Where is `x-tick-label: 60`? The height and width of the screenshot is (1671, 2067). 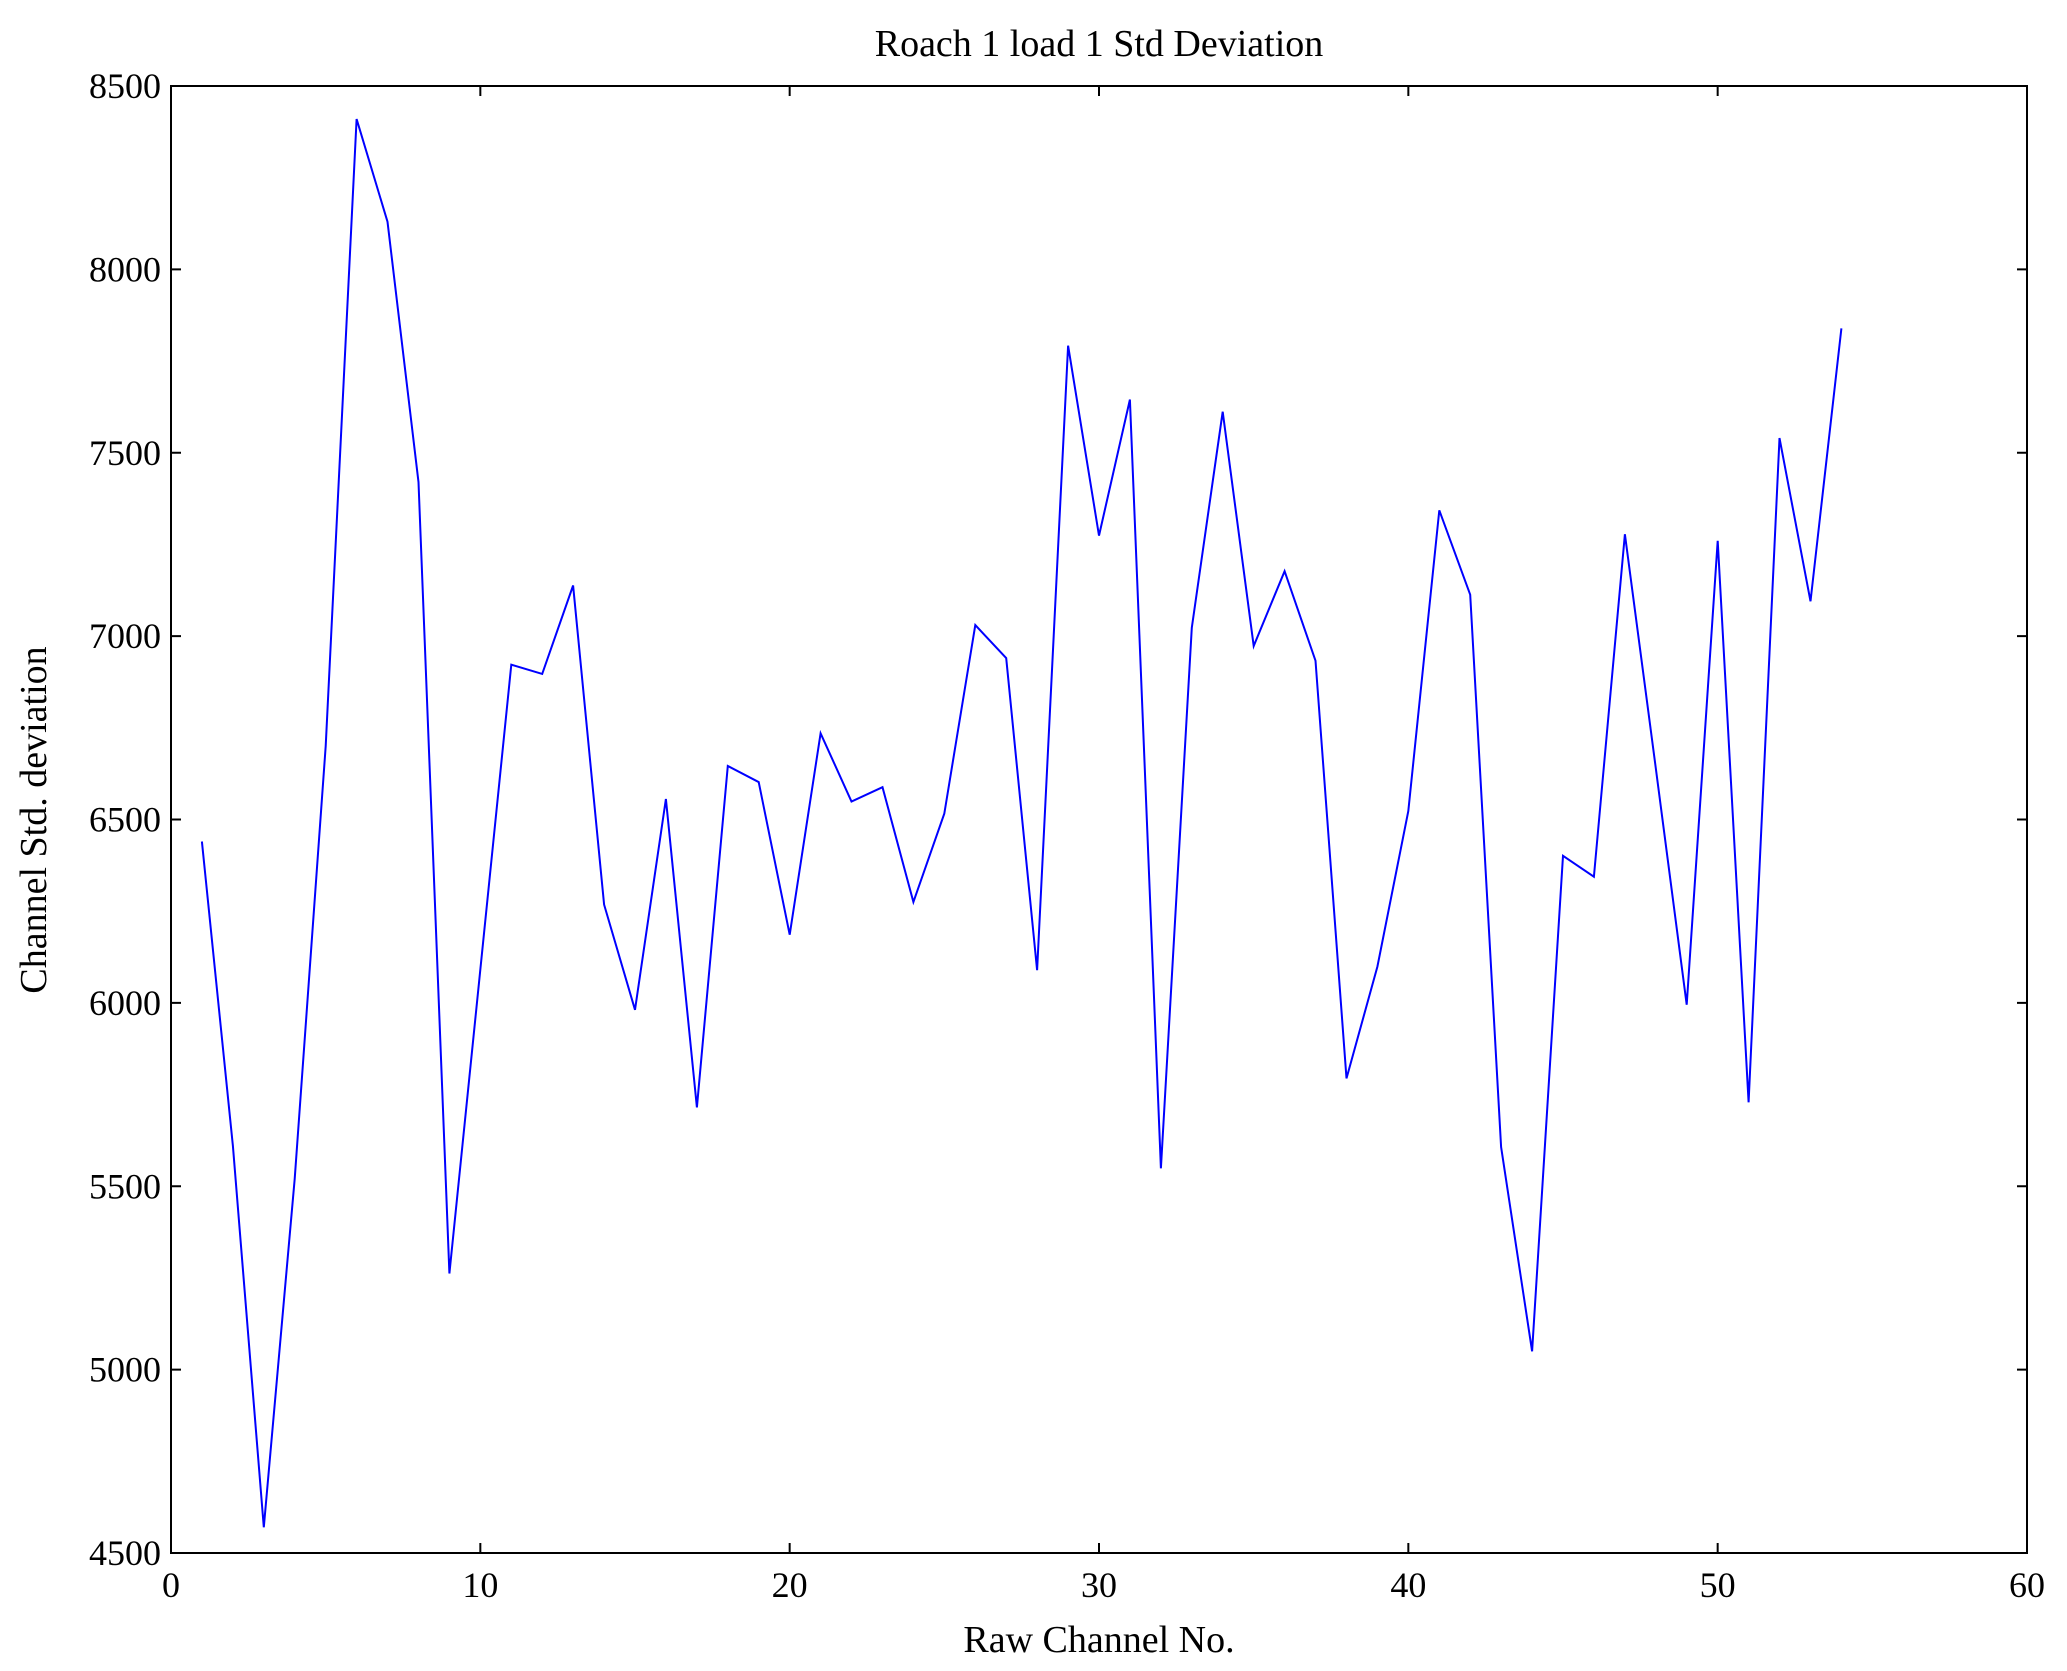 x-tick-label: 60 is located at coordinates (2027, 1585).